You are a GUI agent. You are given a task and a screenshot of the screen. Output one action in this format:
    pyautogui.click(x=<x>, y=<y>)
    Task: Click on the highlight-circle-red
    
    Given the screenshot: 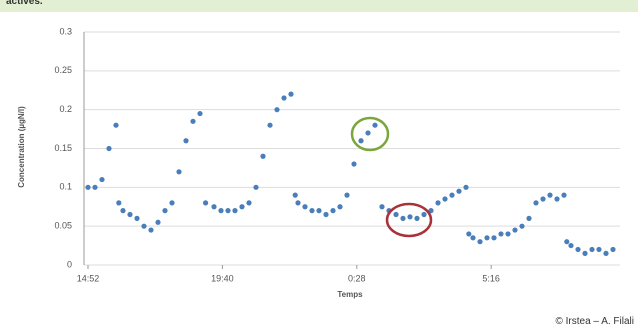 What is the action you would take?
    pyautogui.click(x=409, y=220)
    